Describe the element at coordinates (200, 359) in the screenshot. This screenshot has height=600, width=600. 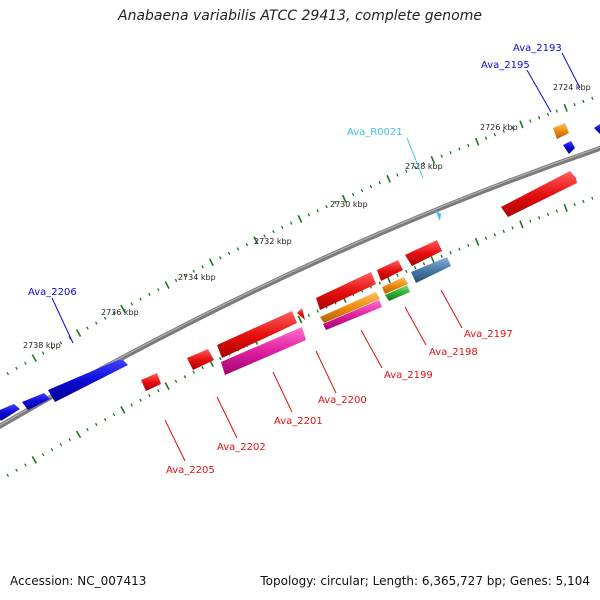
I see `gene-ava-2202-arrow` at that location.